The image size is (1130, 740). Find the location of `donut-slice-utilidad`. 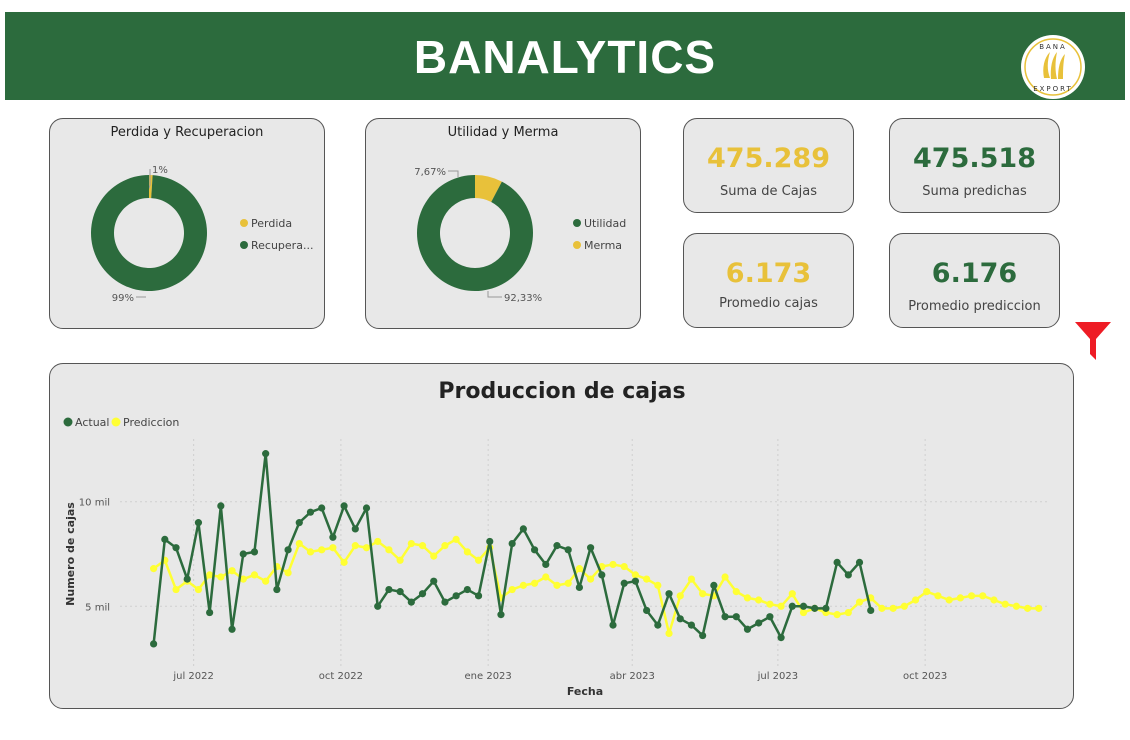

donut-slice-utilidad is located at coordinates (475, 233).